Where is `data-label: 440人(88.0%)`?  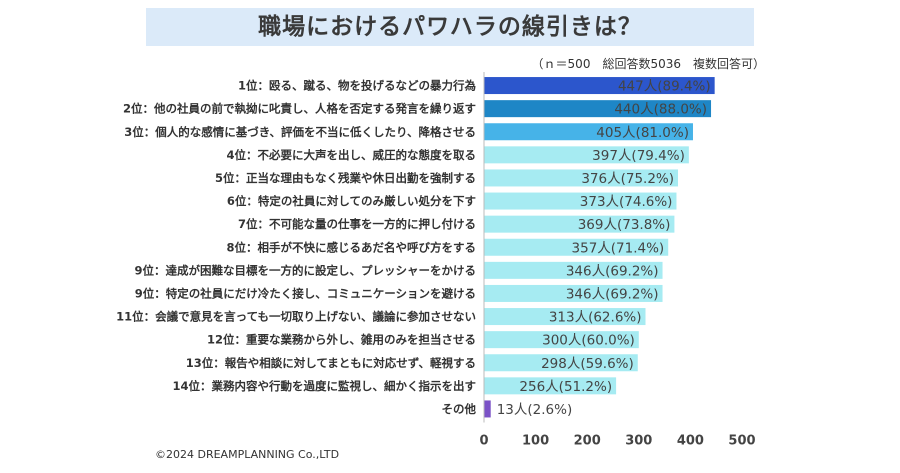 data-label: 440人(88.0%) is located at coordinates (660, 110).